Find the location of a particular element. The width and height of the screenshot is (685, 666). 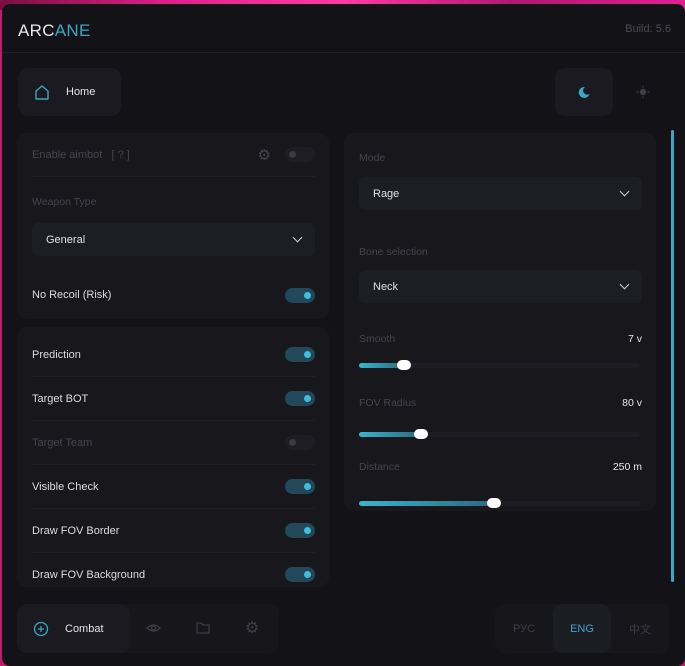

header-divider is located at coordinates (343, 52).